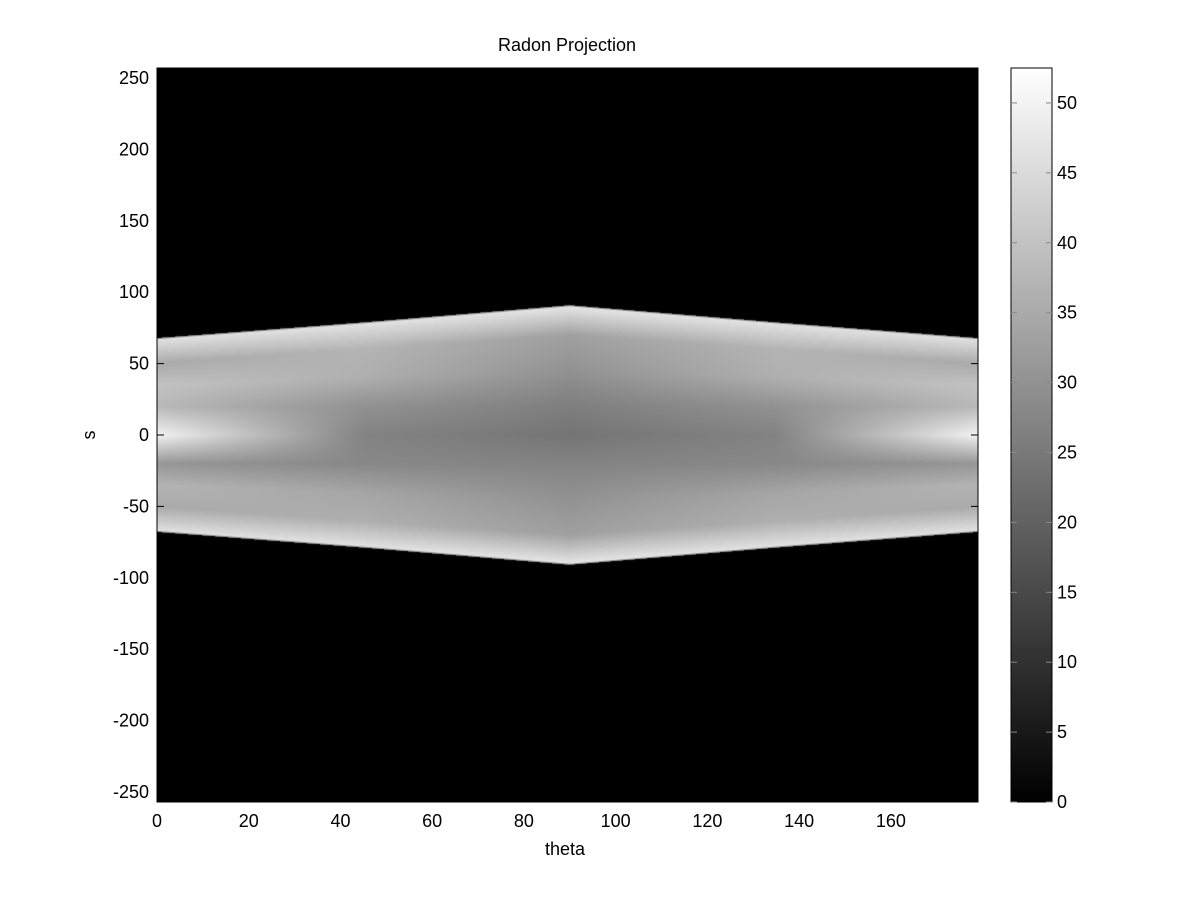 This screenshot has height=900, width=1200. What do you see at coordinates (432, 821) in the screenshot?
I see `x-tick-label: 60` at bounding box center [432, 821].